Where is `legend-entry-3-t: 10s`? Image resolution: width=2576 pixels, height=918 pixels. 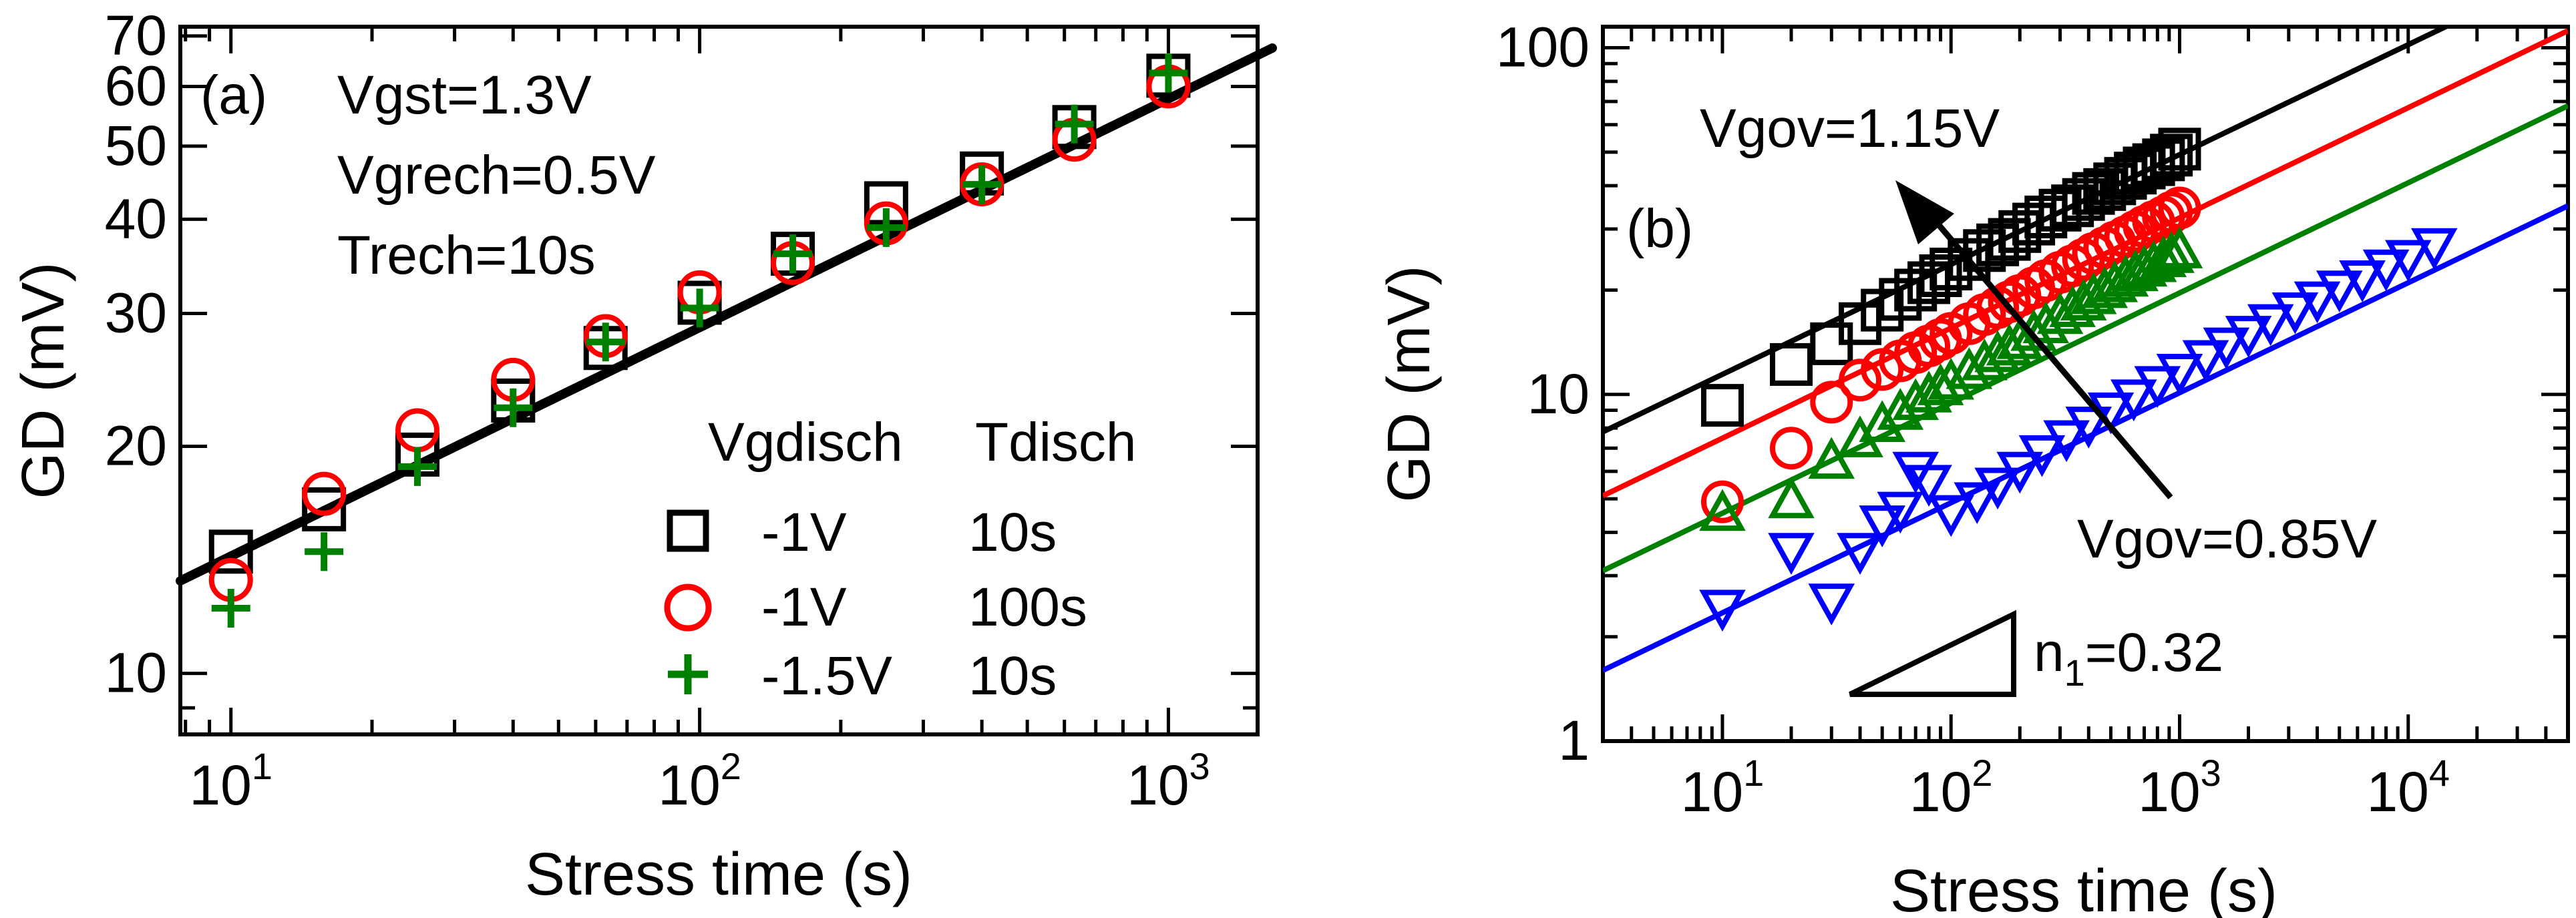 legend-entry-3-t: 10s is located at coordinates (1012, 676).